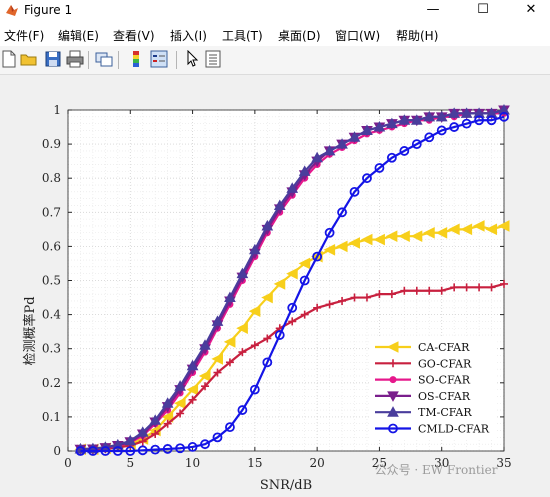 The width and height of the screenshot is (550, 497). Describe the element at coordinates (531, 9) in the screenshot. I see `close-button: ✕` at that location.